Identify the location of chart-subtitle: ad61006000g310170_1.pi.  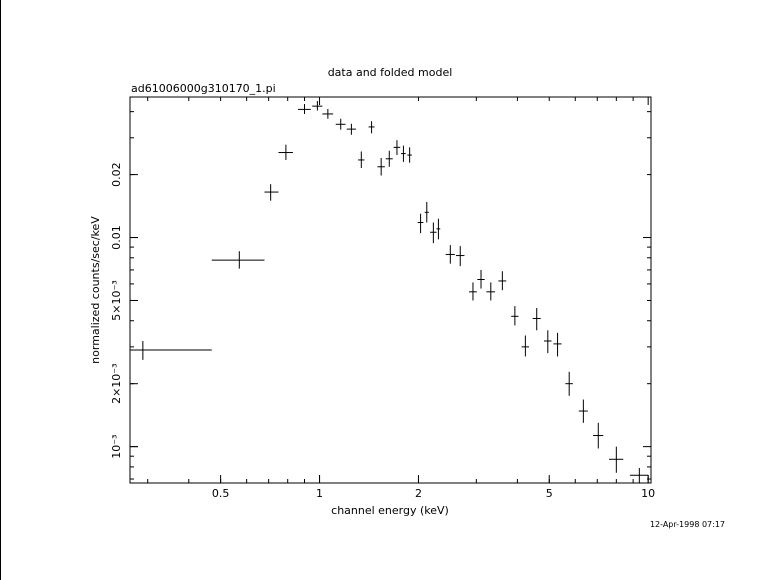
(203, 88).